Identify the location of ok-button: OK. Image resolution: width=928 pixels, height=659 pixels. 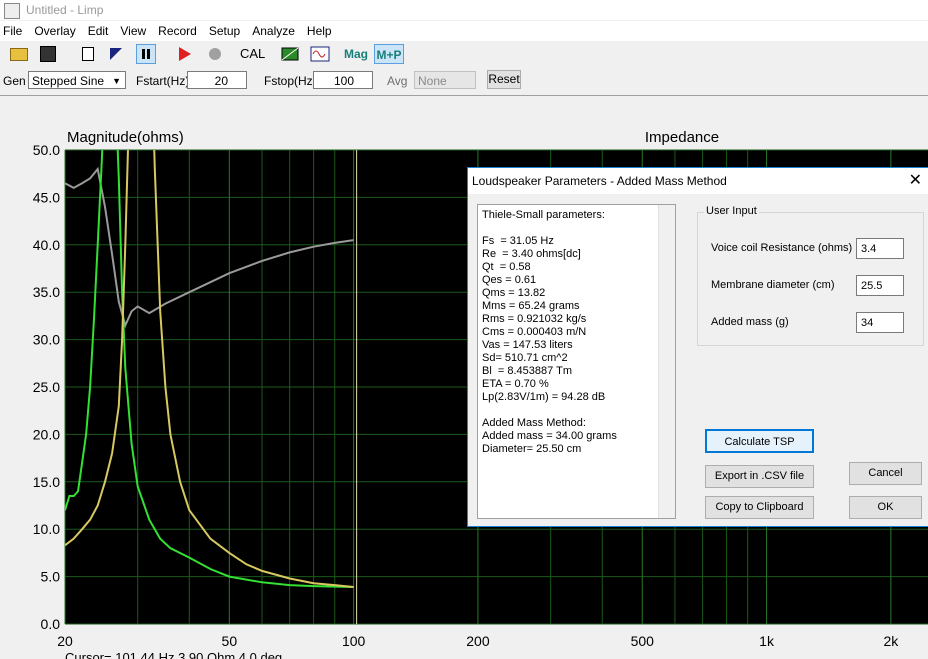
(885, 507).